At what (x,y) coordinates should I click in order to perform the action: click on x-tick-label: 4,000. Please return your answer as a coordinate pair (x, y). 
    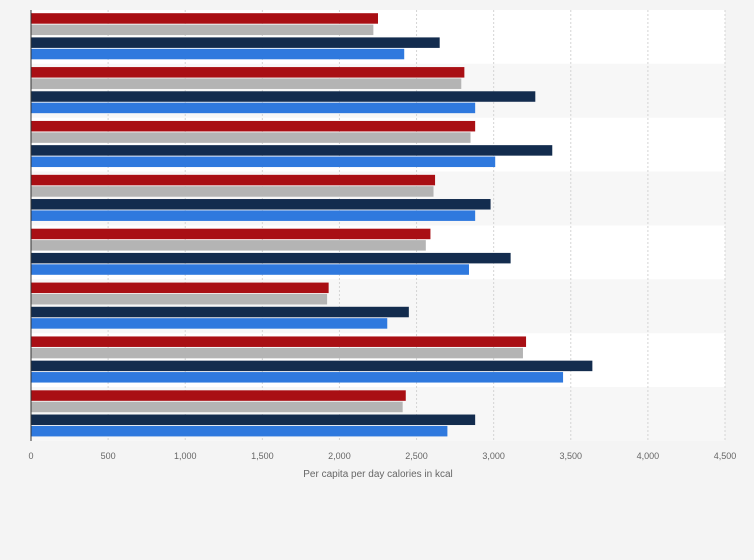
    Looking at the image, I should click on (648, 456).